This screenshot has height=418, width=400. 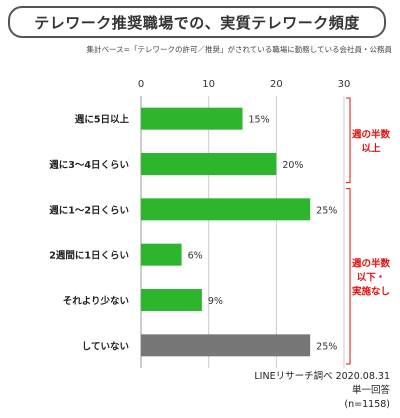 I want to click on category-label: 週に3～4日くらい, so click(x=89, y=165).